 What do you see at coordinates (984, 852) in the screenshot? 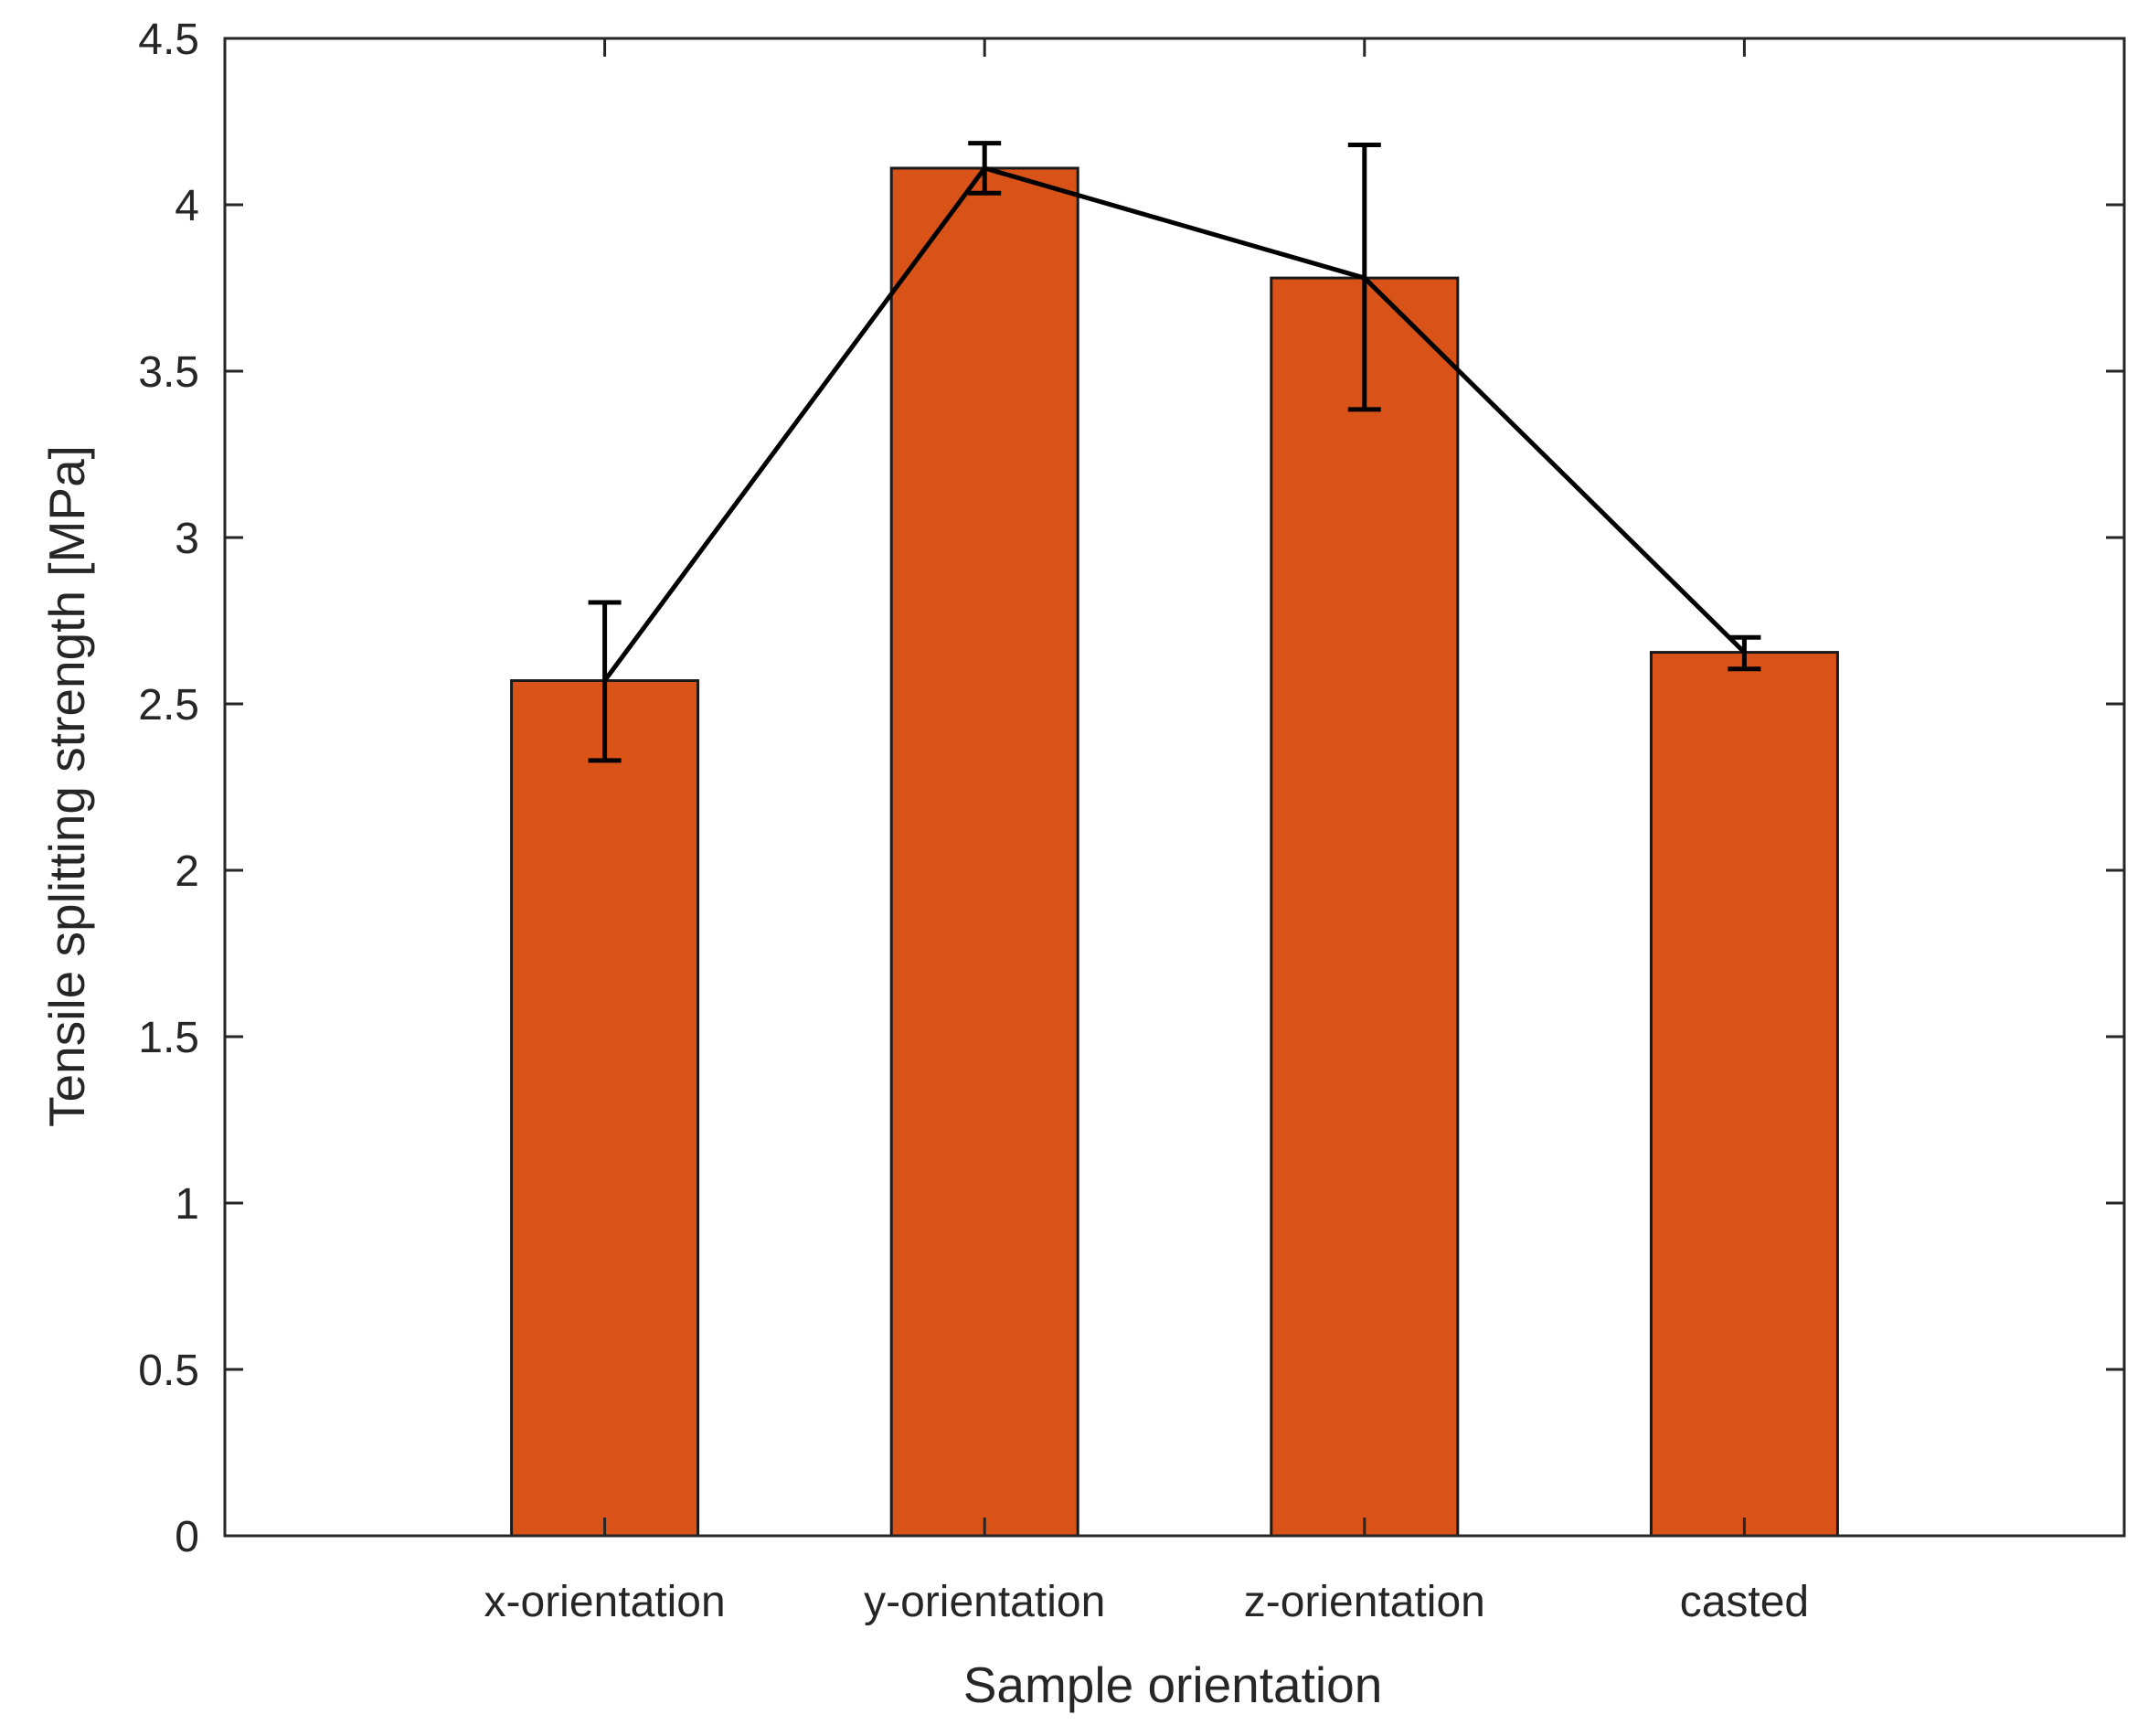
I see `bar-y-orientation` at bounding box center [984, 852].